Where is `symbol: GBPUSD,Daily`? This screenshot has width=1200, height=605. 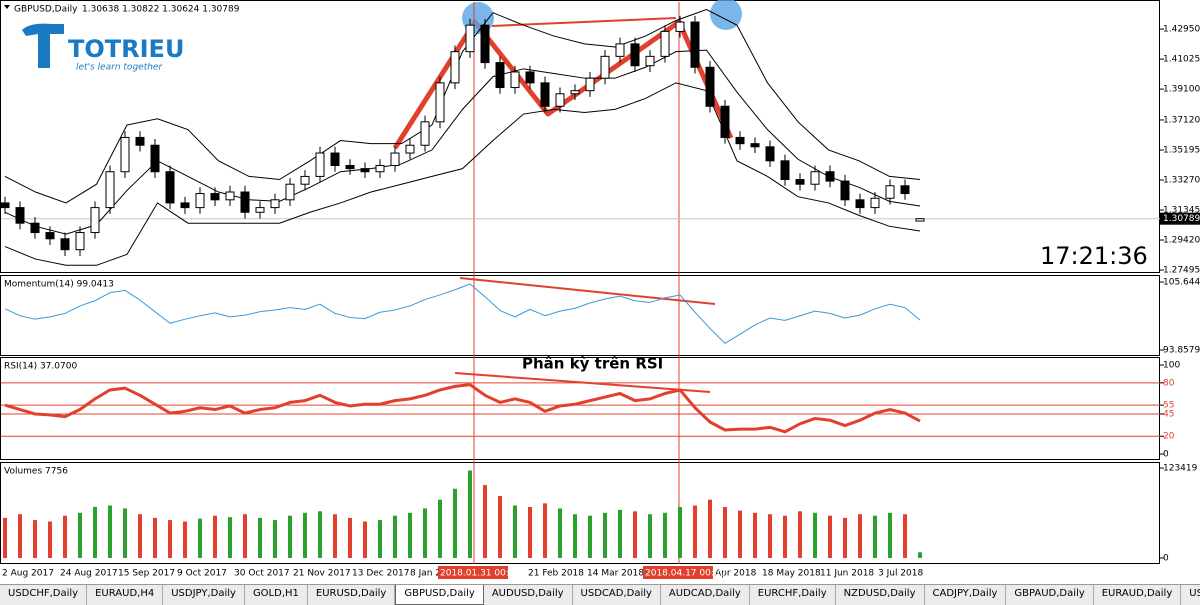
symbol: GBPUSD,Daily is located at coordinates (46, 10).